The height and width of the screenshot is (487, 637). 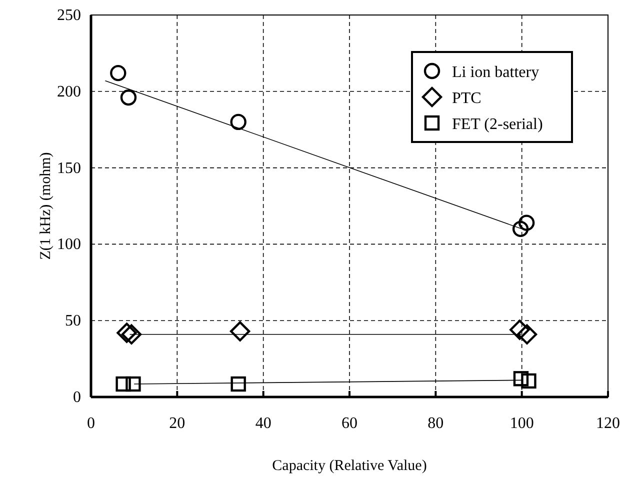 What do you see at coordinates (73, 321) in the screenshot?
I see `y-tick-label: 50` at bounding box center [73, 321].